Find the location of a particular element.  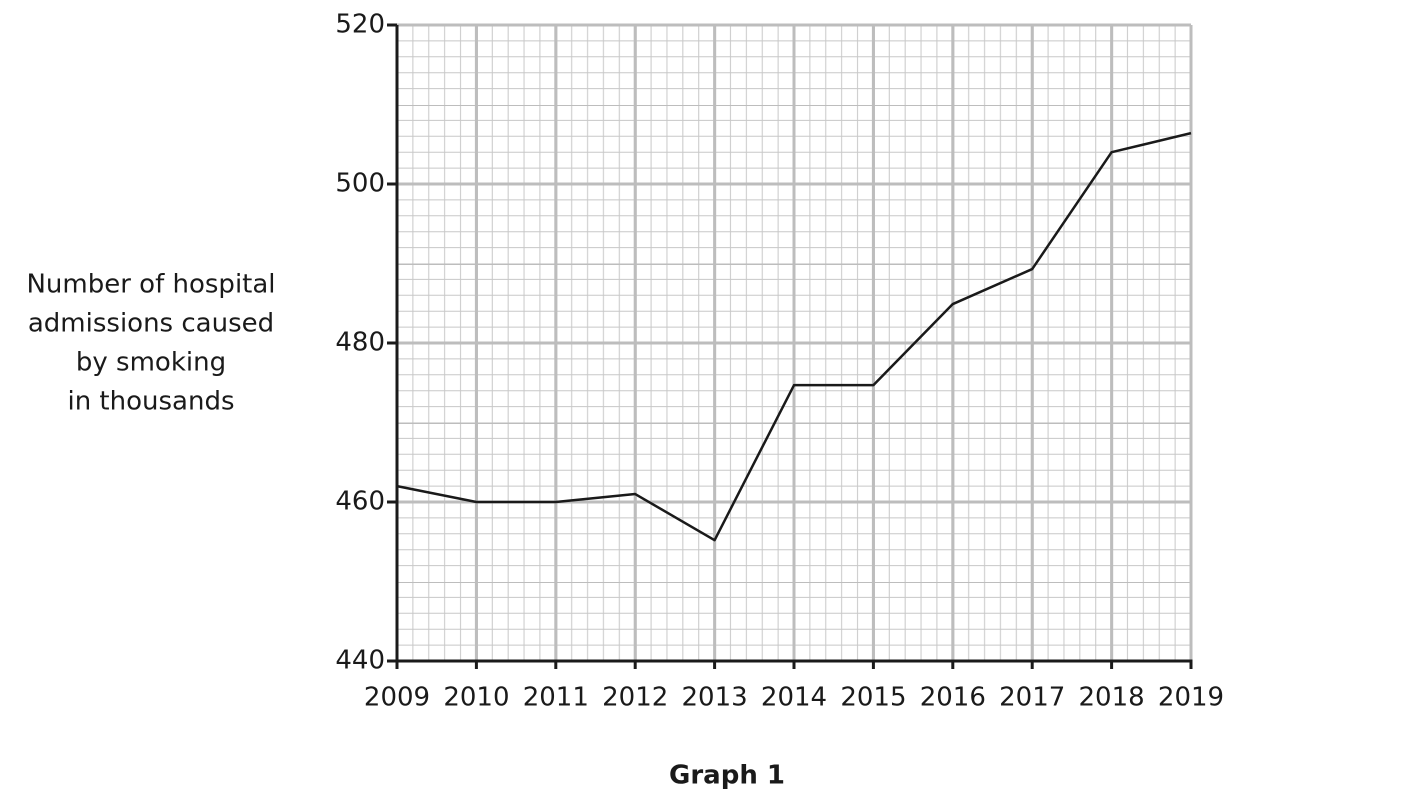

x-tick-label: 2012 is located at coordinates (635, 698).